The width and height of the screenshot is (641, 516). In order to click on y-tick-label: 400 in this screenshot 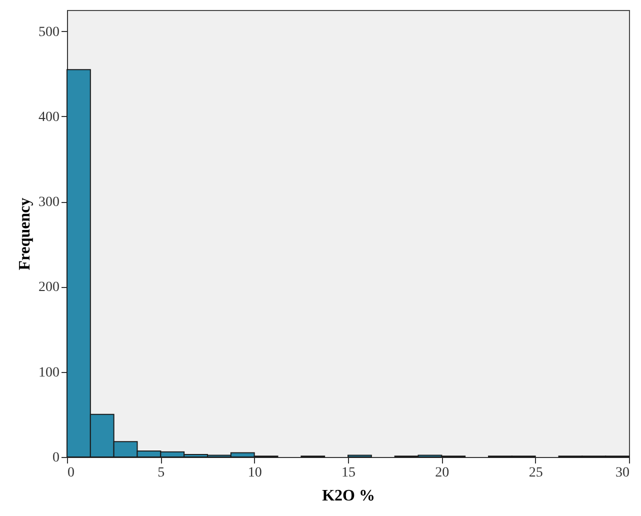, I will do `click(49, 117)`.